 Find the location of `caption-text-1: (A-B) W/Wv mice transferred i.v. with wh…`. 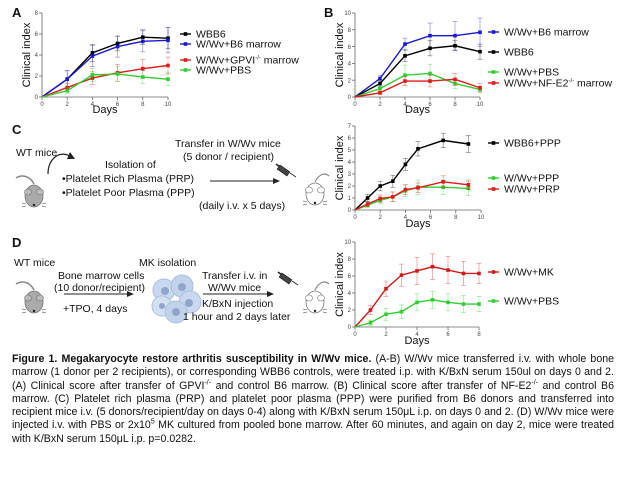

caption-text-1: (A-B) W/Wv mice transferred i.v. with wh… is located at coordinates (313, 372).